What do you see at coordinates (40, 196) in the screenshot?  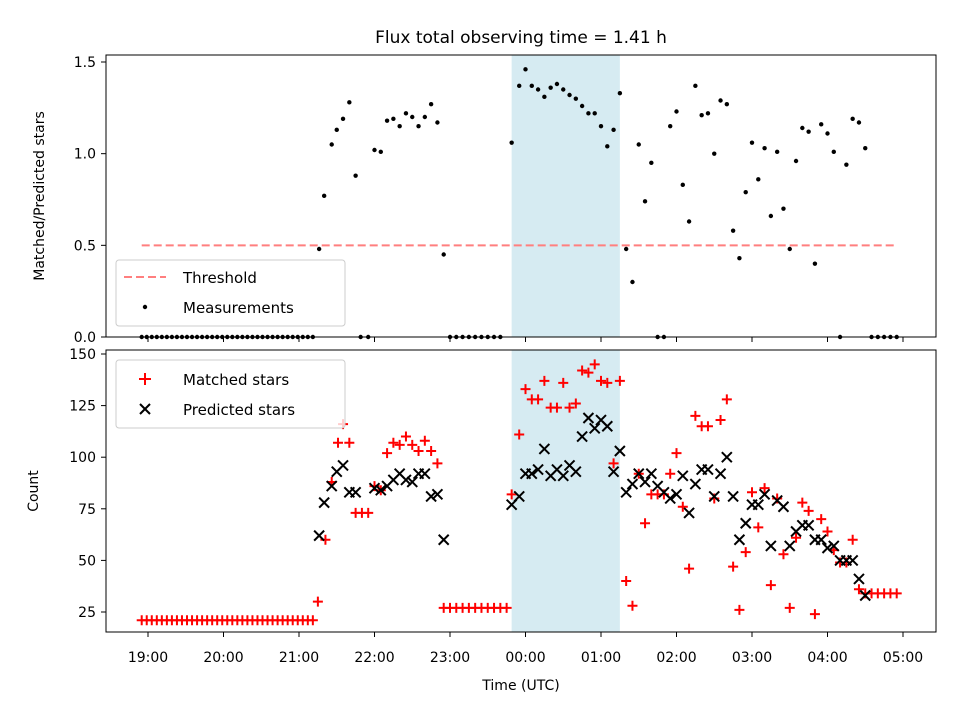 I see `top-y-axis-label: Matched/Predicted stars` at bounding box center [40, 196].